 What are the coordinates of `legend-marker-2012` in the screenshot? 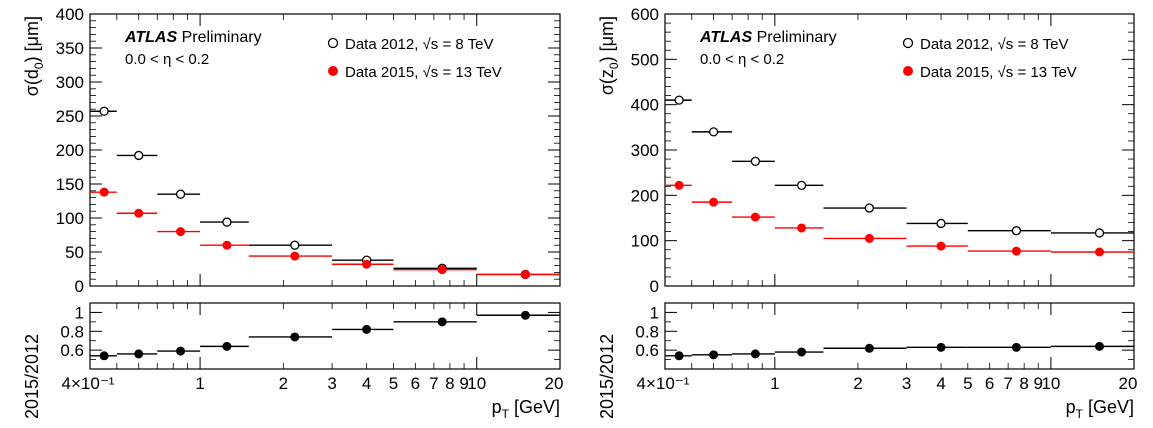 It's located at (908, 43).